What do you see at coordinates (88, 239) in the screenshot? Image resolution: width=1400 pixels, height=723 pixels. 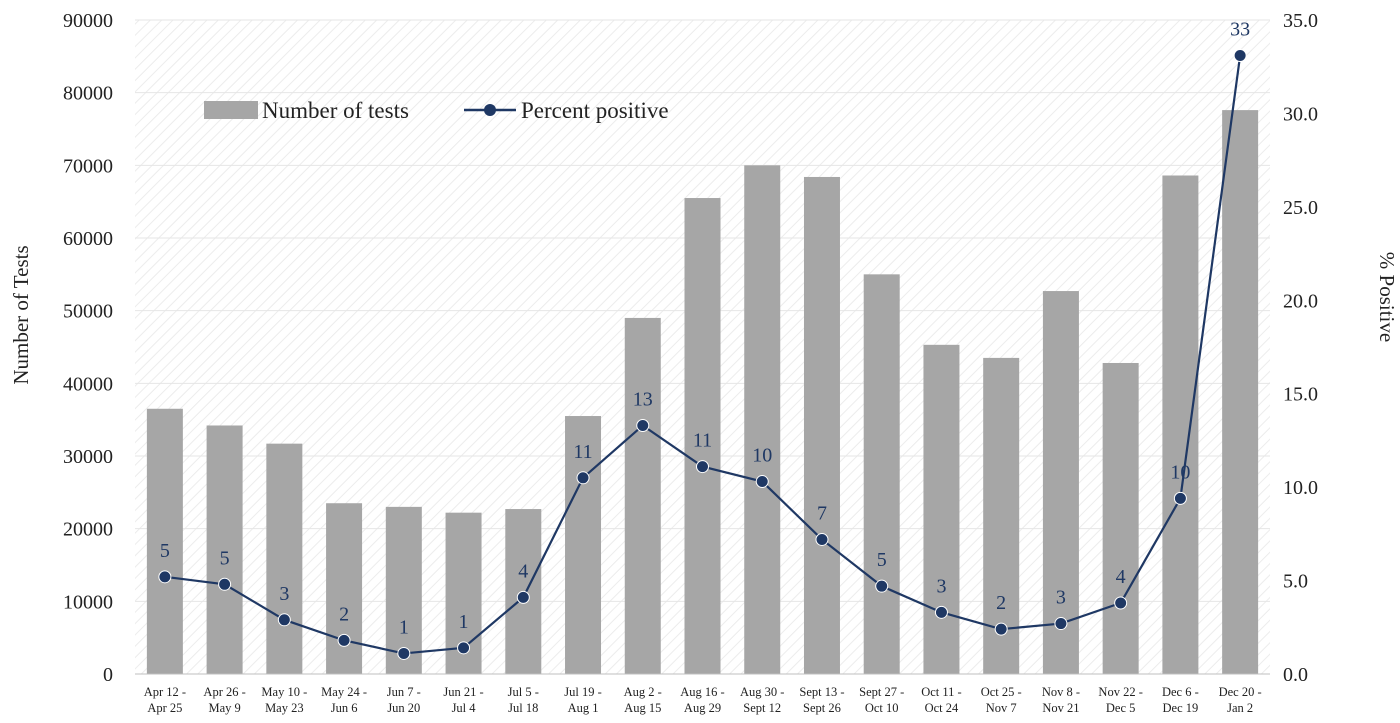 I see `left-axis-tick-label: 60000` at bounding box center [88, 239].